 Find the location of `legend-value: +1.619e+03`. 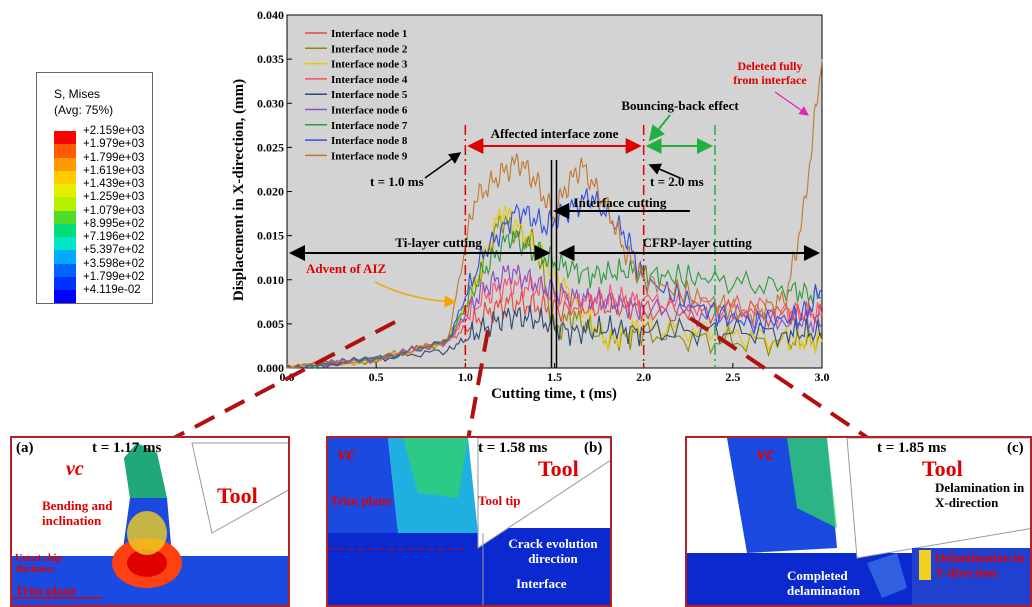

legend-value: +1.619e+03 is located at coordinates (114, 170).